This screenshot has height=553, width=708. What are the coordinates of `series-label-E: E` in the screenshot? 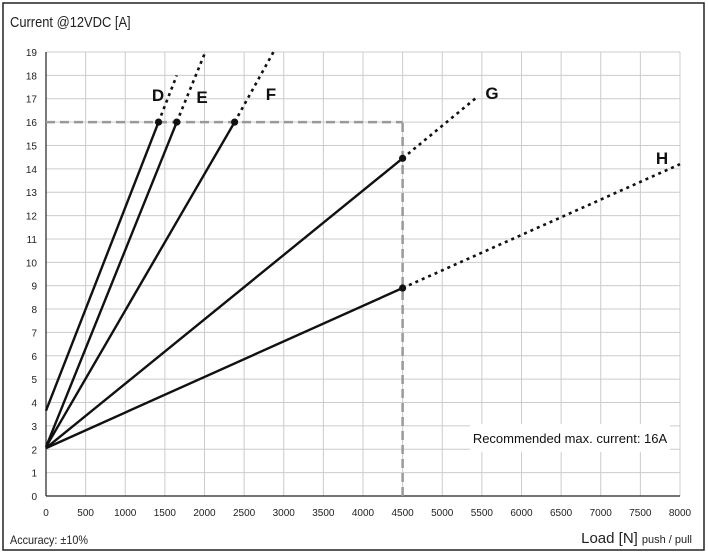 It's located at (201, 97).